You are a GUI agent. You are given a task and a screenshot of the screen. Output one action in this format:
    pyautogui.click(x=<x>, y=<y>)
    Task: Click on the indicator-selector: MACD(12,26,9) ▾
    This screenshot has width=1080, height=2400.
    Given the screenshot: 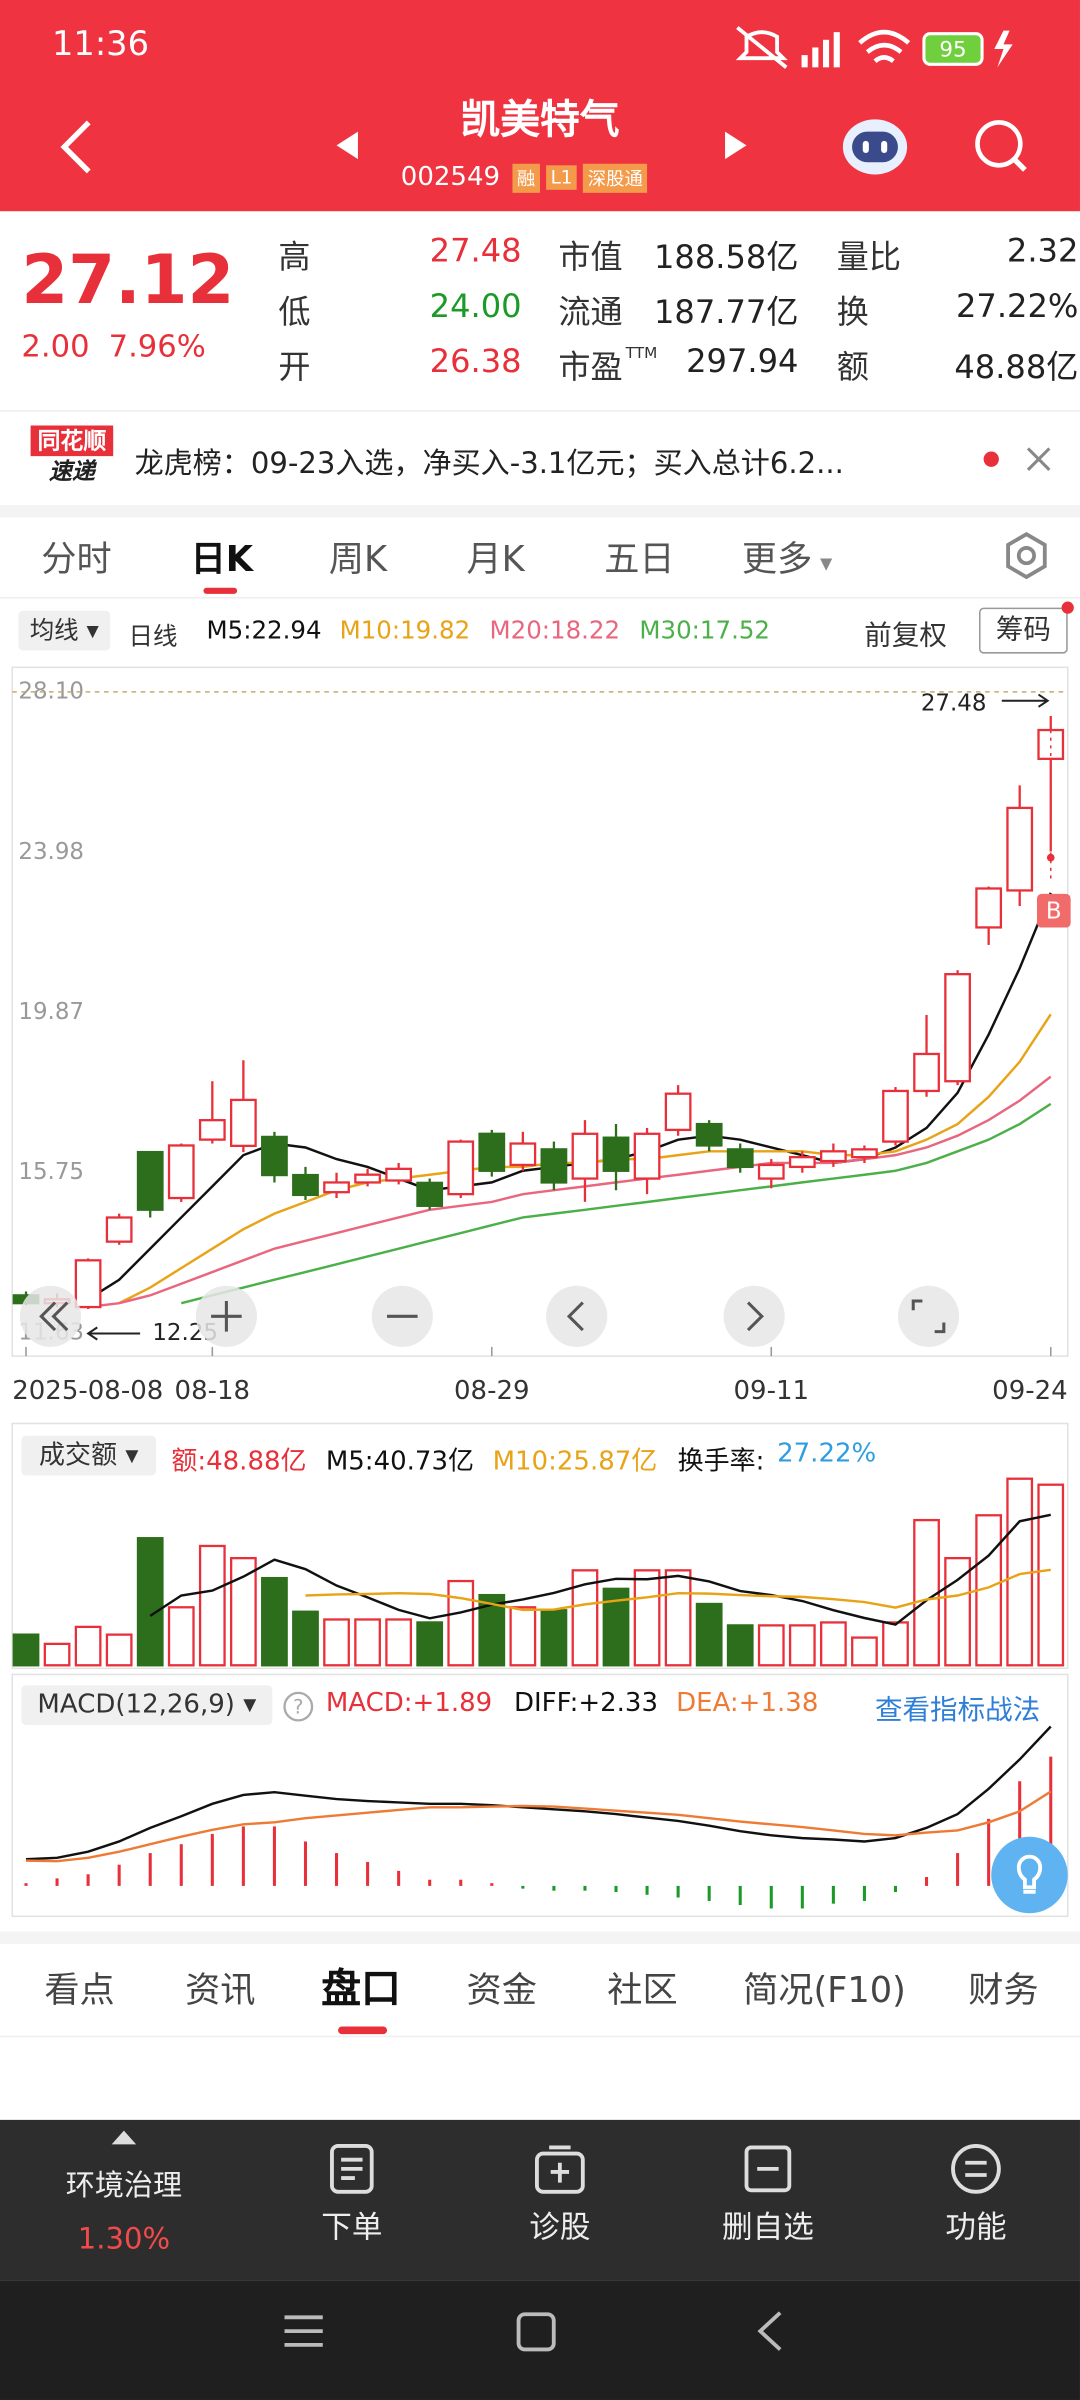 What is the action you would take?
    pyautogui.click(x=147, y=1705)
    